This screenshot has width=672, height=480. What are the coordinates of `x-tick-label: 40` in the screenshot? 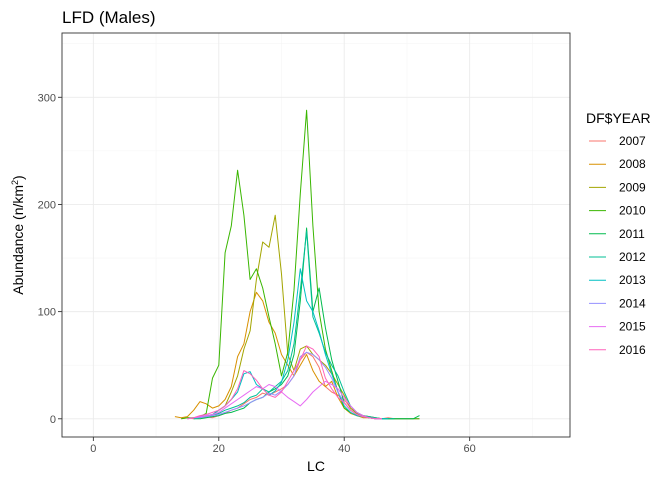 It's located at (344, 449).